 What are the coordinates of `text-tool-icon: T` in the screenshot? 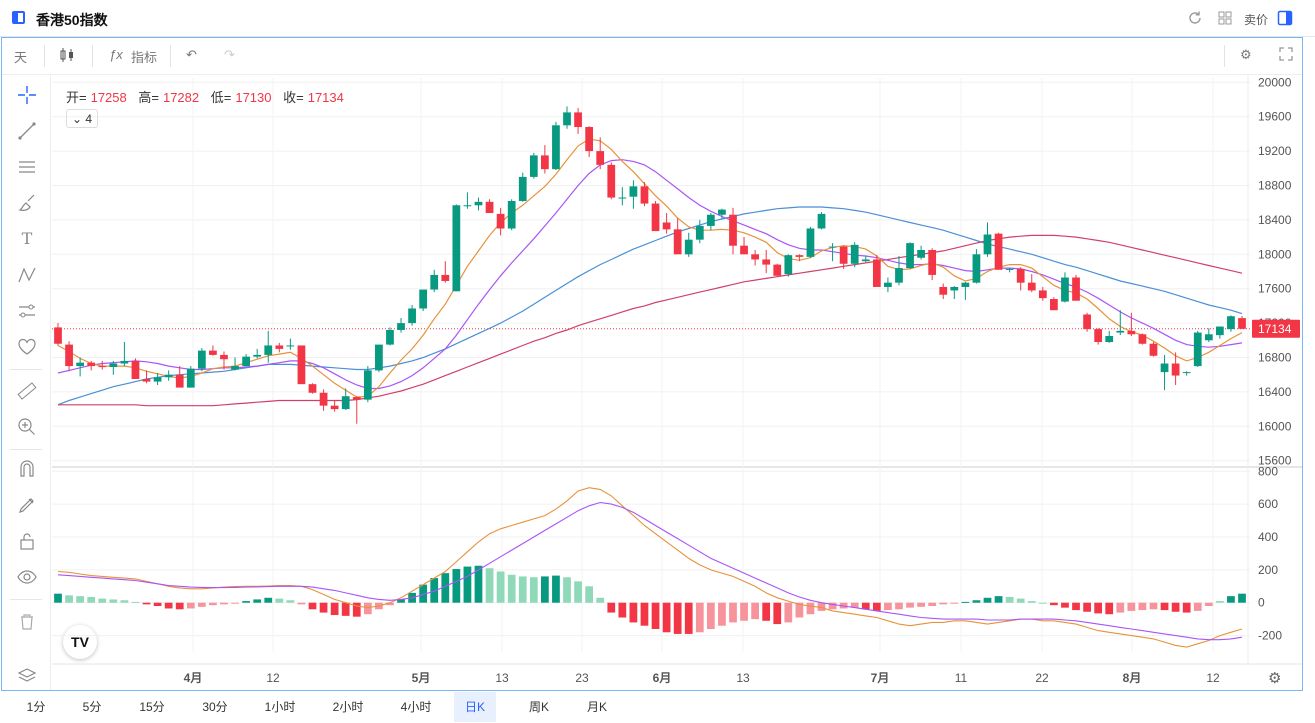 It's located at (27, 238).